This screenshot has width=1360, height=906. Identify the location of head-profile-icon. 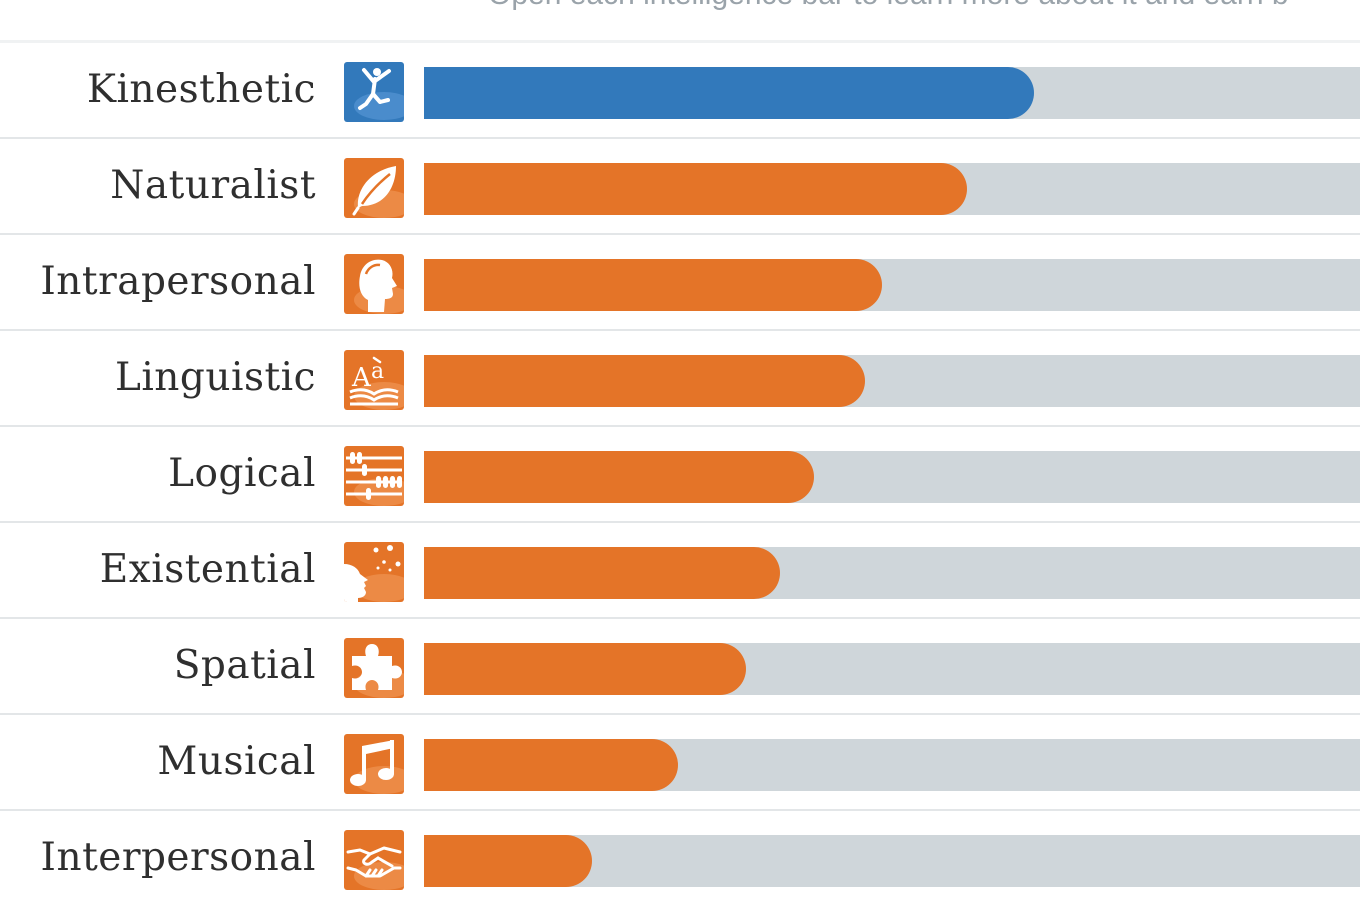
(374, 284).